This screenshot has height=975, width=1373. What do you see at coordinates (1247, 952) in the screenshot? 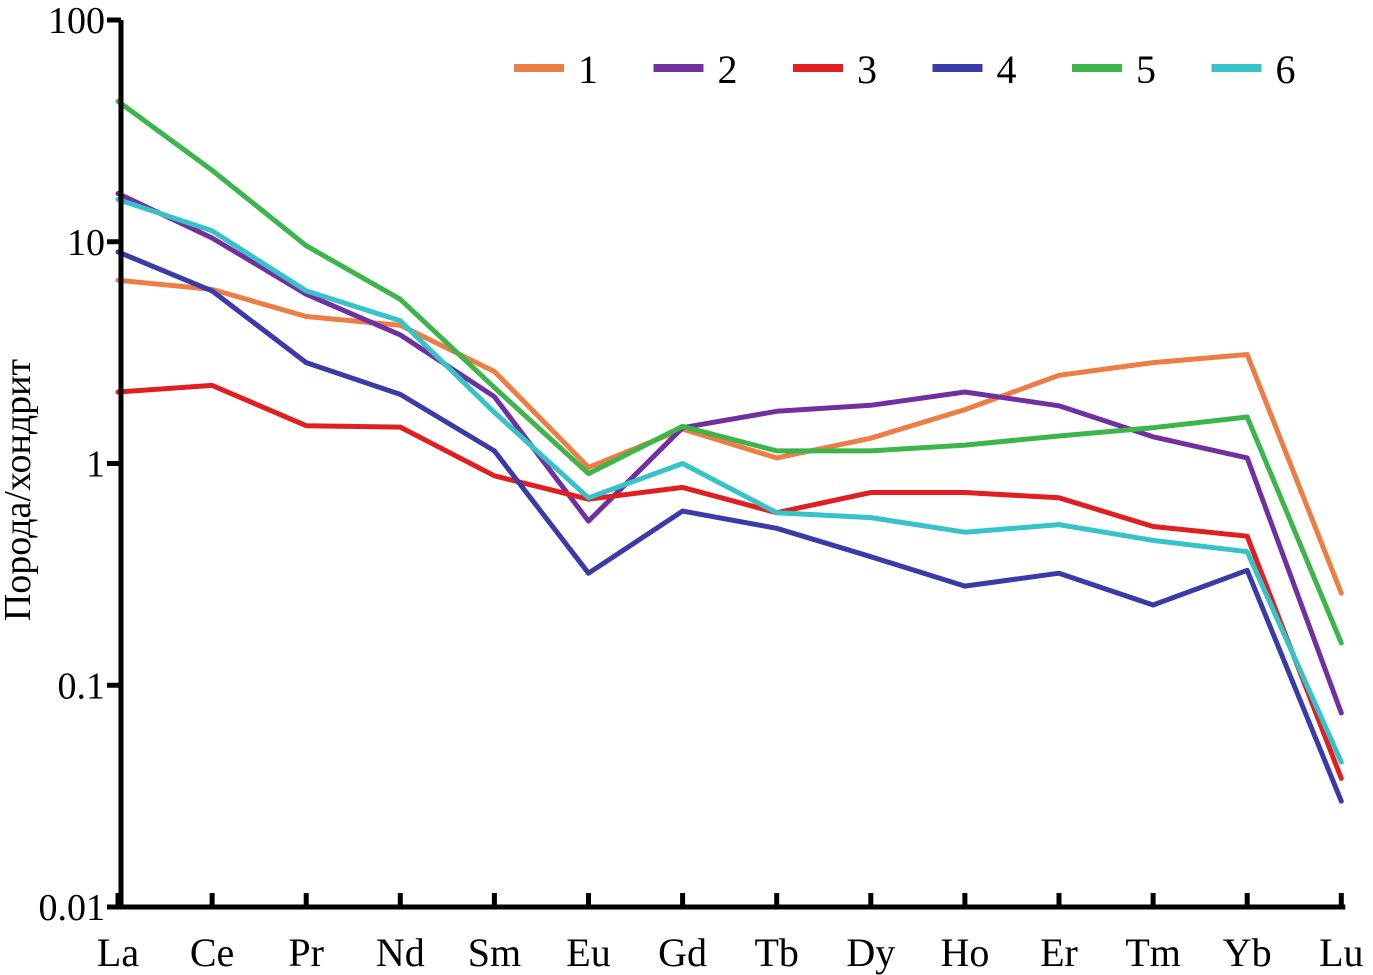
I see `x-tick-label: Yb` at bounding box center [1247, 952].